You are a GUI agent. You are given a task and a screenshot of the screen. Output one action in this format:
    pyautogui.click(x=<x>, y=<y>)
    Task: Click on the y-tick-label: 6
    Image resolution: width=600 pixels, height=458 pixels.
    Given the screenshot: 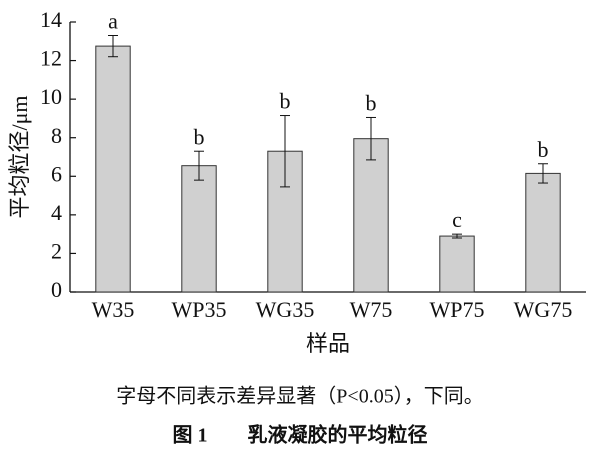 What is the action you would take?
    pyautogui.click(x=56, y=173)
    